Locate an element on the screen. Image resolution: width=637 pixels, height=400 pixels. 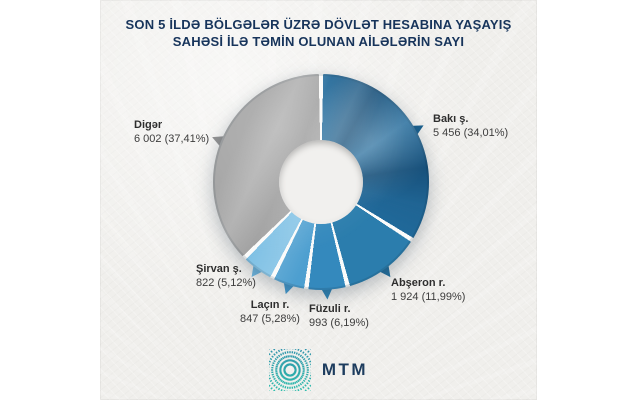
mtm-logo-burst-icon is located at coordinates (289, 370).